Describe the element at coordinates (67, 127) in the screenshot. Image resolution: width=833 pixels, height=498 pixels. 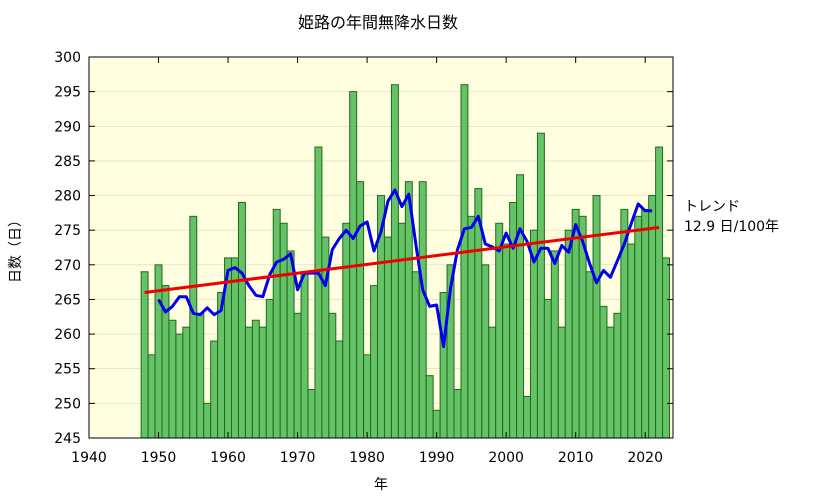
I see `y-tick-label: 290` at that location.